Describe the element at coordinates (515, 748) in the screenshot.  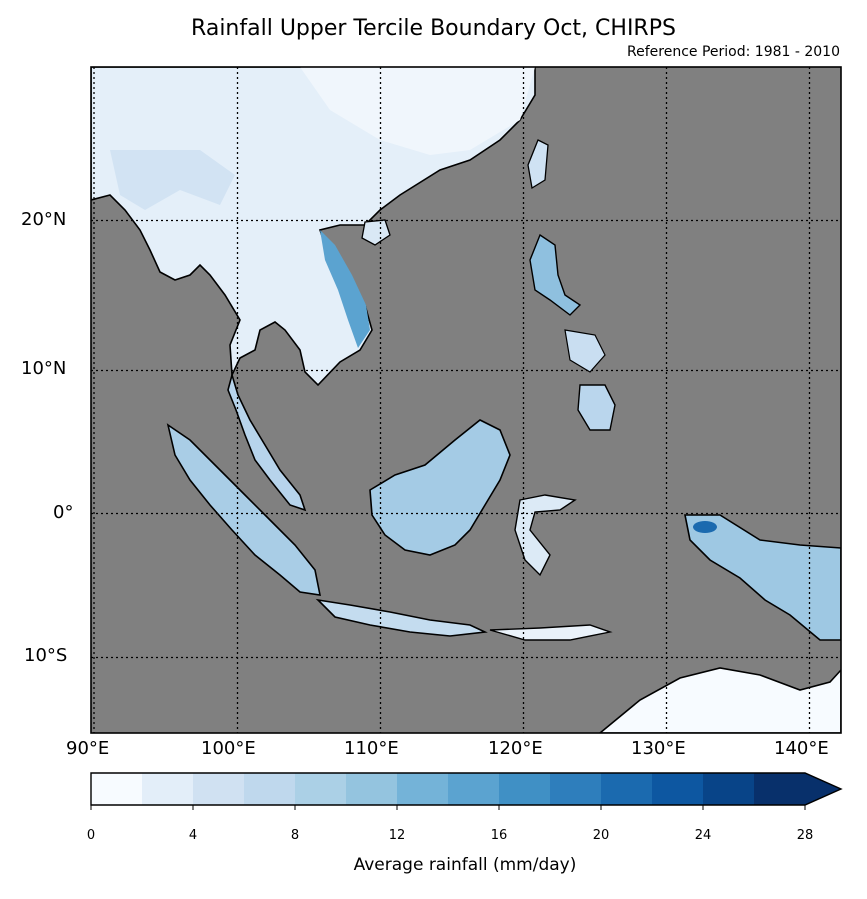
I see `lon-tick-120e: 120°E` at that location.